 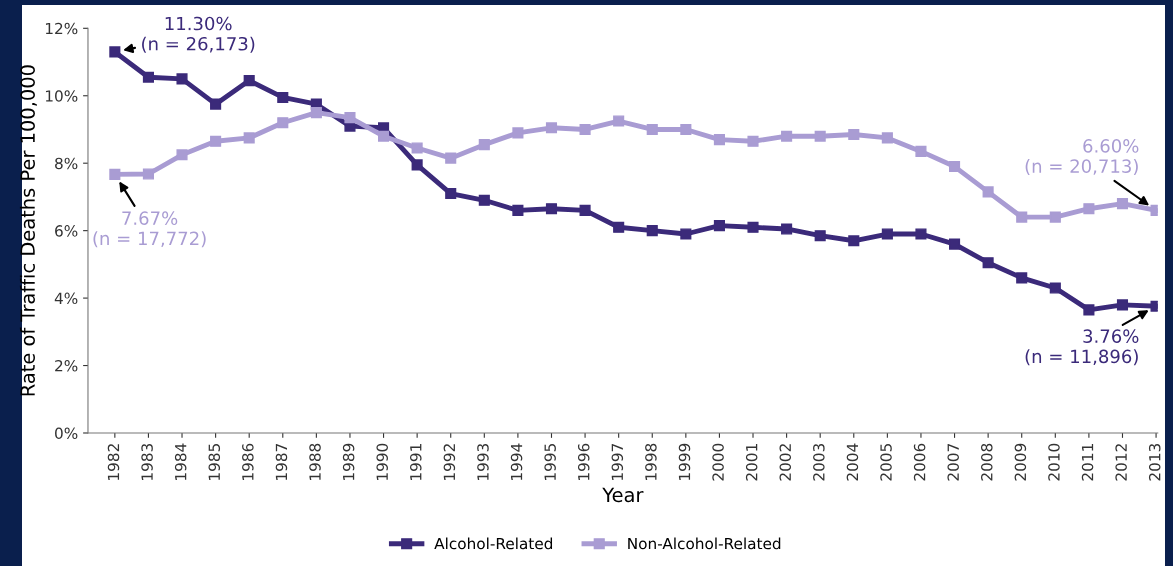 I want to click on x-tick-label: 1991, so click(x=416, y=462).